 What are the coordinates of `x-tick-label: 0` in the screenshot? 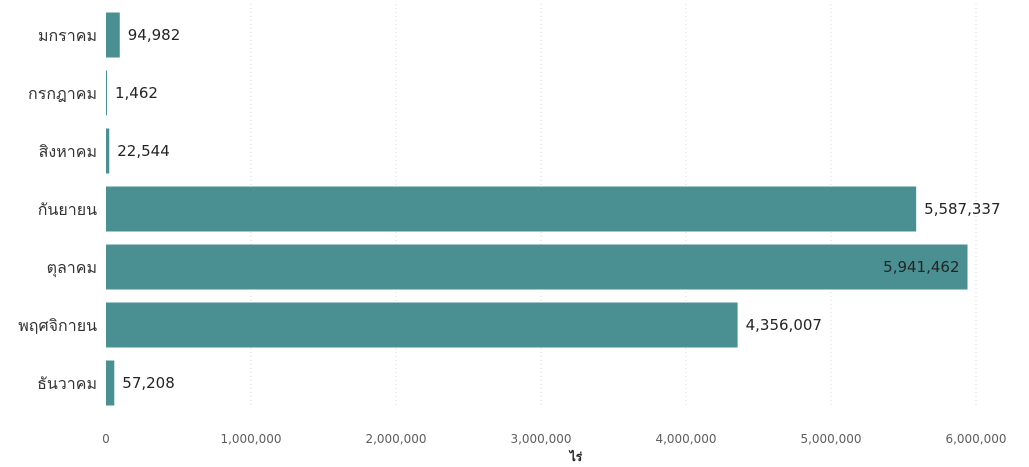 It's located at (106, 439).